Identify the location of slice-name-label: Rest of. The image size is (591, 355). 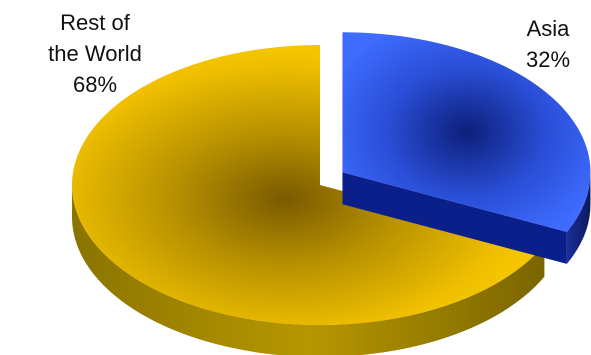
(95, 22).